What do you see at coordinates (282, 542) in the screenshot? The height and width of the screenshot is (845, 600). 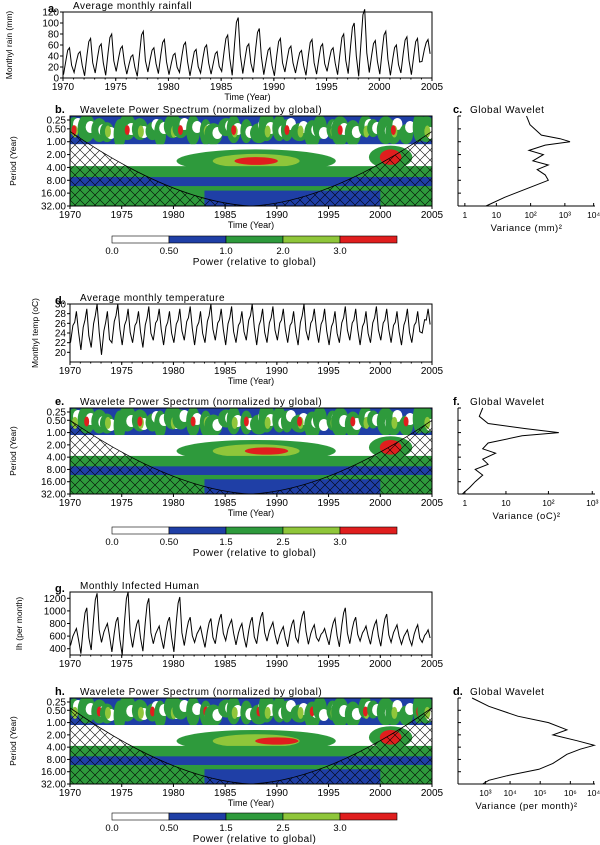 I see `colorbar-tick-label: 2.5` at bounding box center [282, 542].